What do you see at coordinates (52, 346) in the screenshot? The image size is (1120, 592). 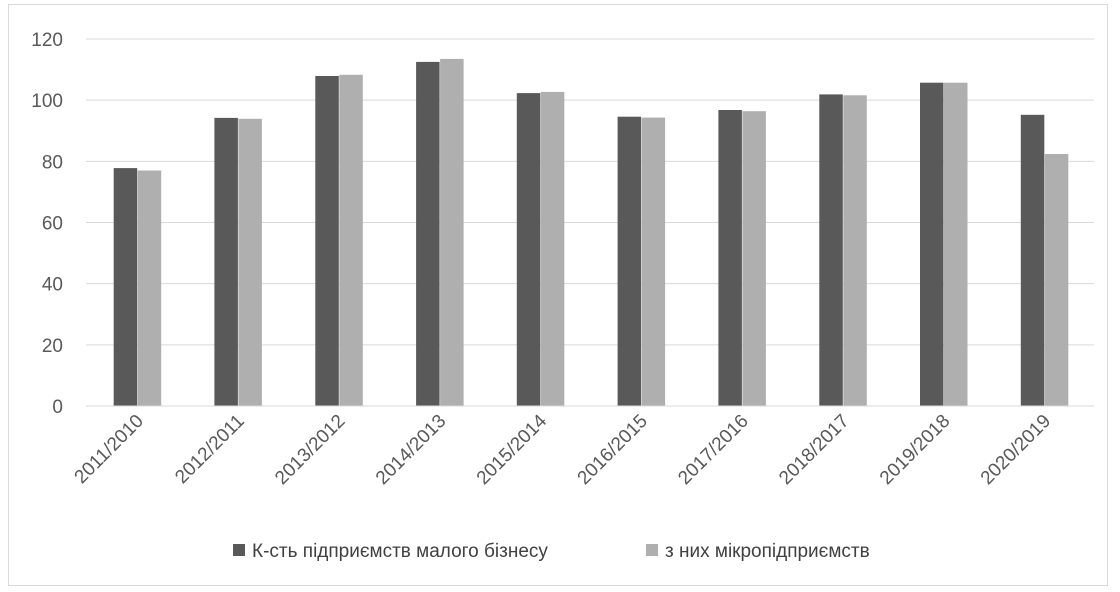 I see `y-tick-label: 20` at bounding box center [52, 346].